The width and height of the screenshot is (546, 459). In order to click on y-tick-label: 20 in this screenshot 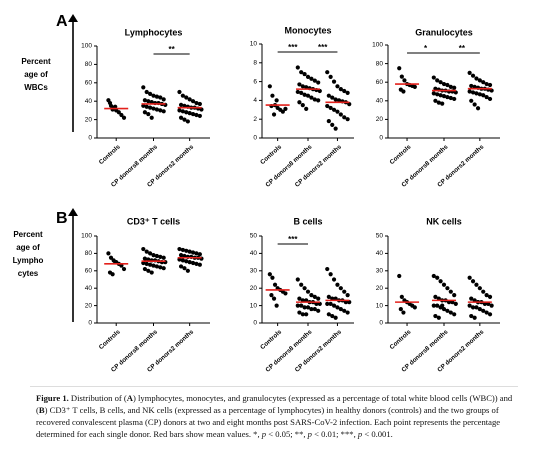, I will do `click(380, 119)`.